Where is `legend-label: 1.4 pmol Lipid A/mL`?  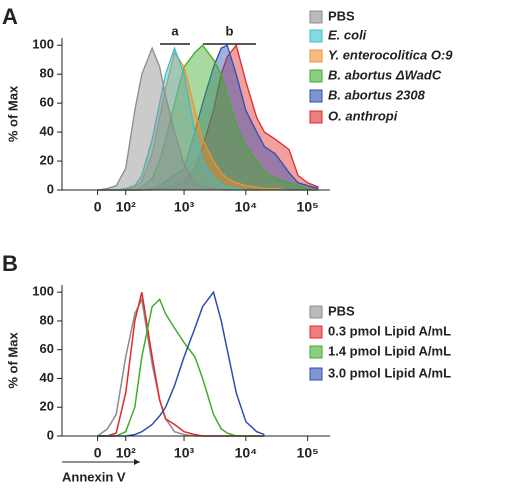
legend-label: 1.4 pmol Lipid A/mL is located at coordinates (389, 350).